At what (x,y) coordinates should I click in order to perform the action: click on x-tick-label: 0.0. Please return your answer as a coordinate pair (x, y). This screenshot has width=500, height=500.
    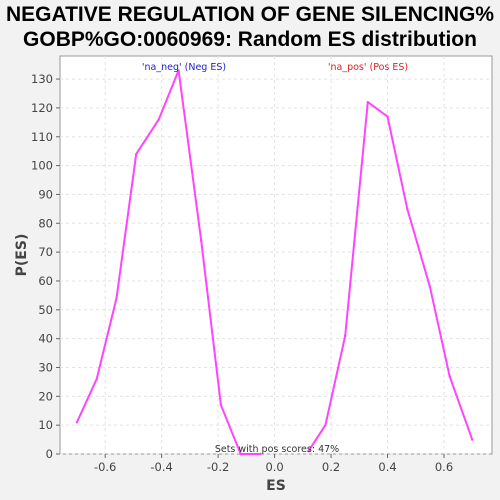
    Looking at the image, I should click on (274, 467).